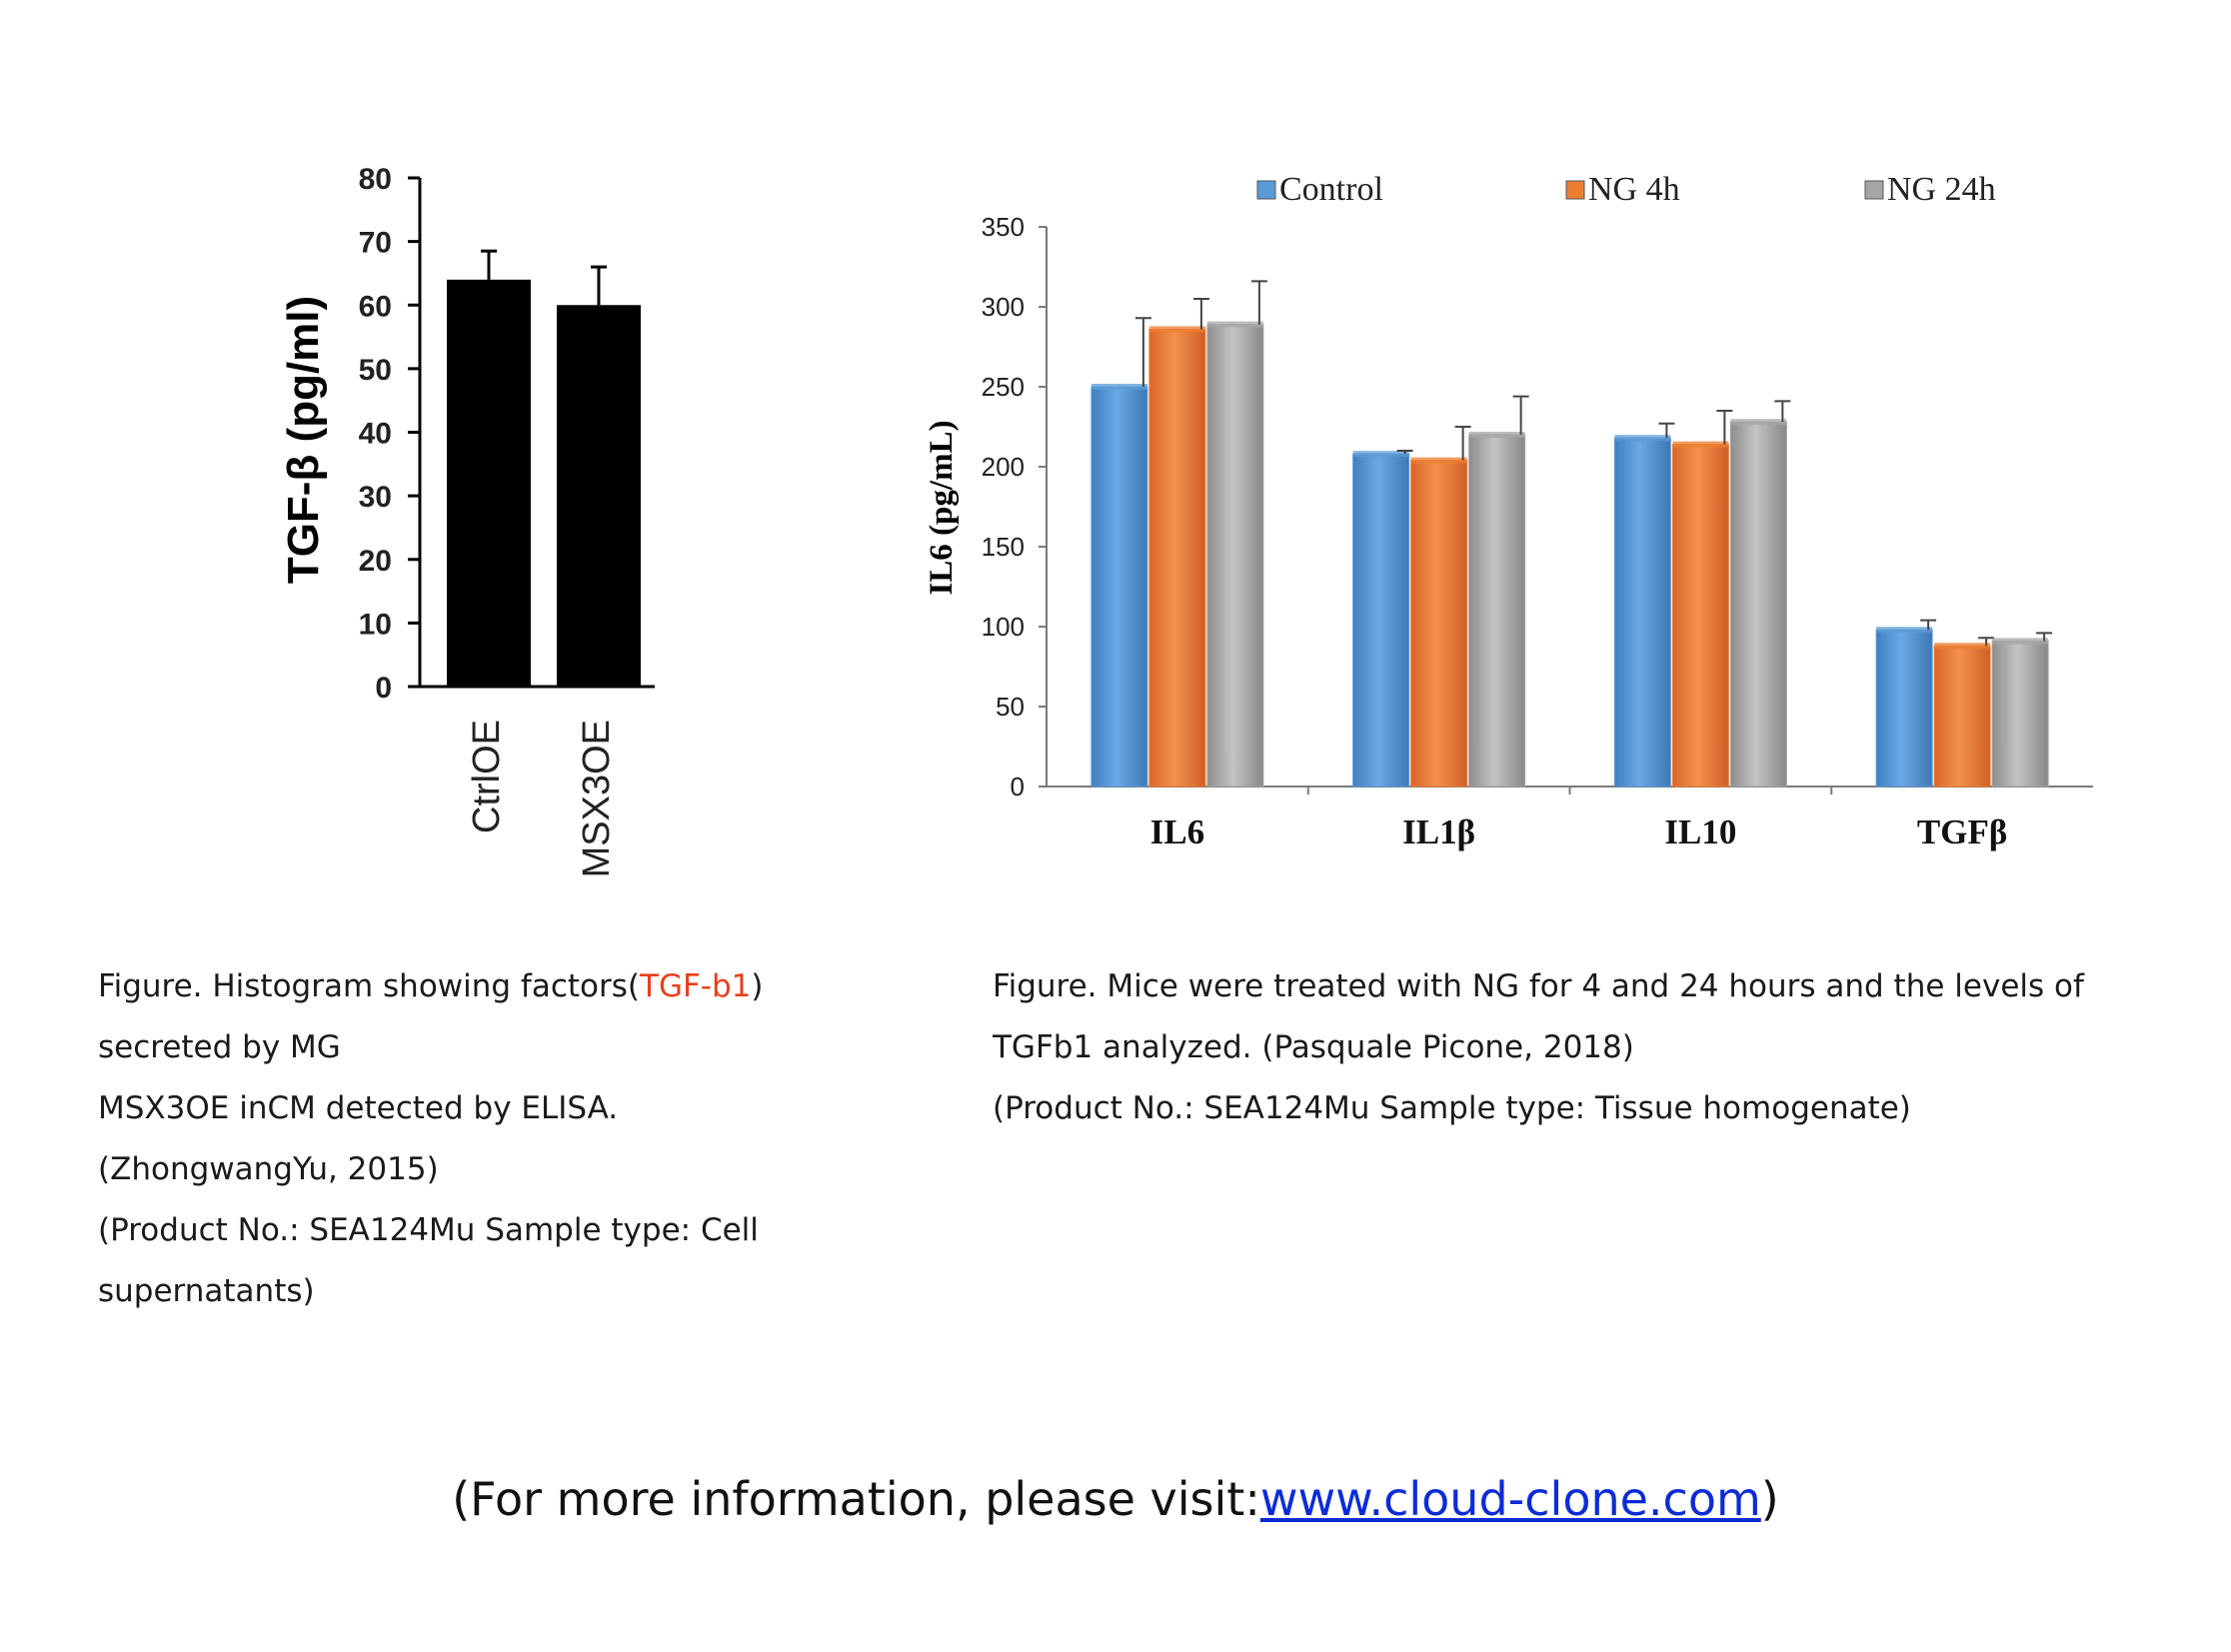  I want to click on chart1-x-tick-label: CtrlOE, so click(487, 776).